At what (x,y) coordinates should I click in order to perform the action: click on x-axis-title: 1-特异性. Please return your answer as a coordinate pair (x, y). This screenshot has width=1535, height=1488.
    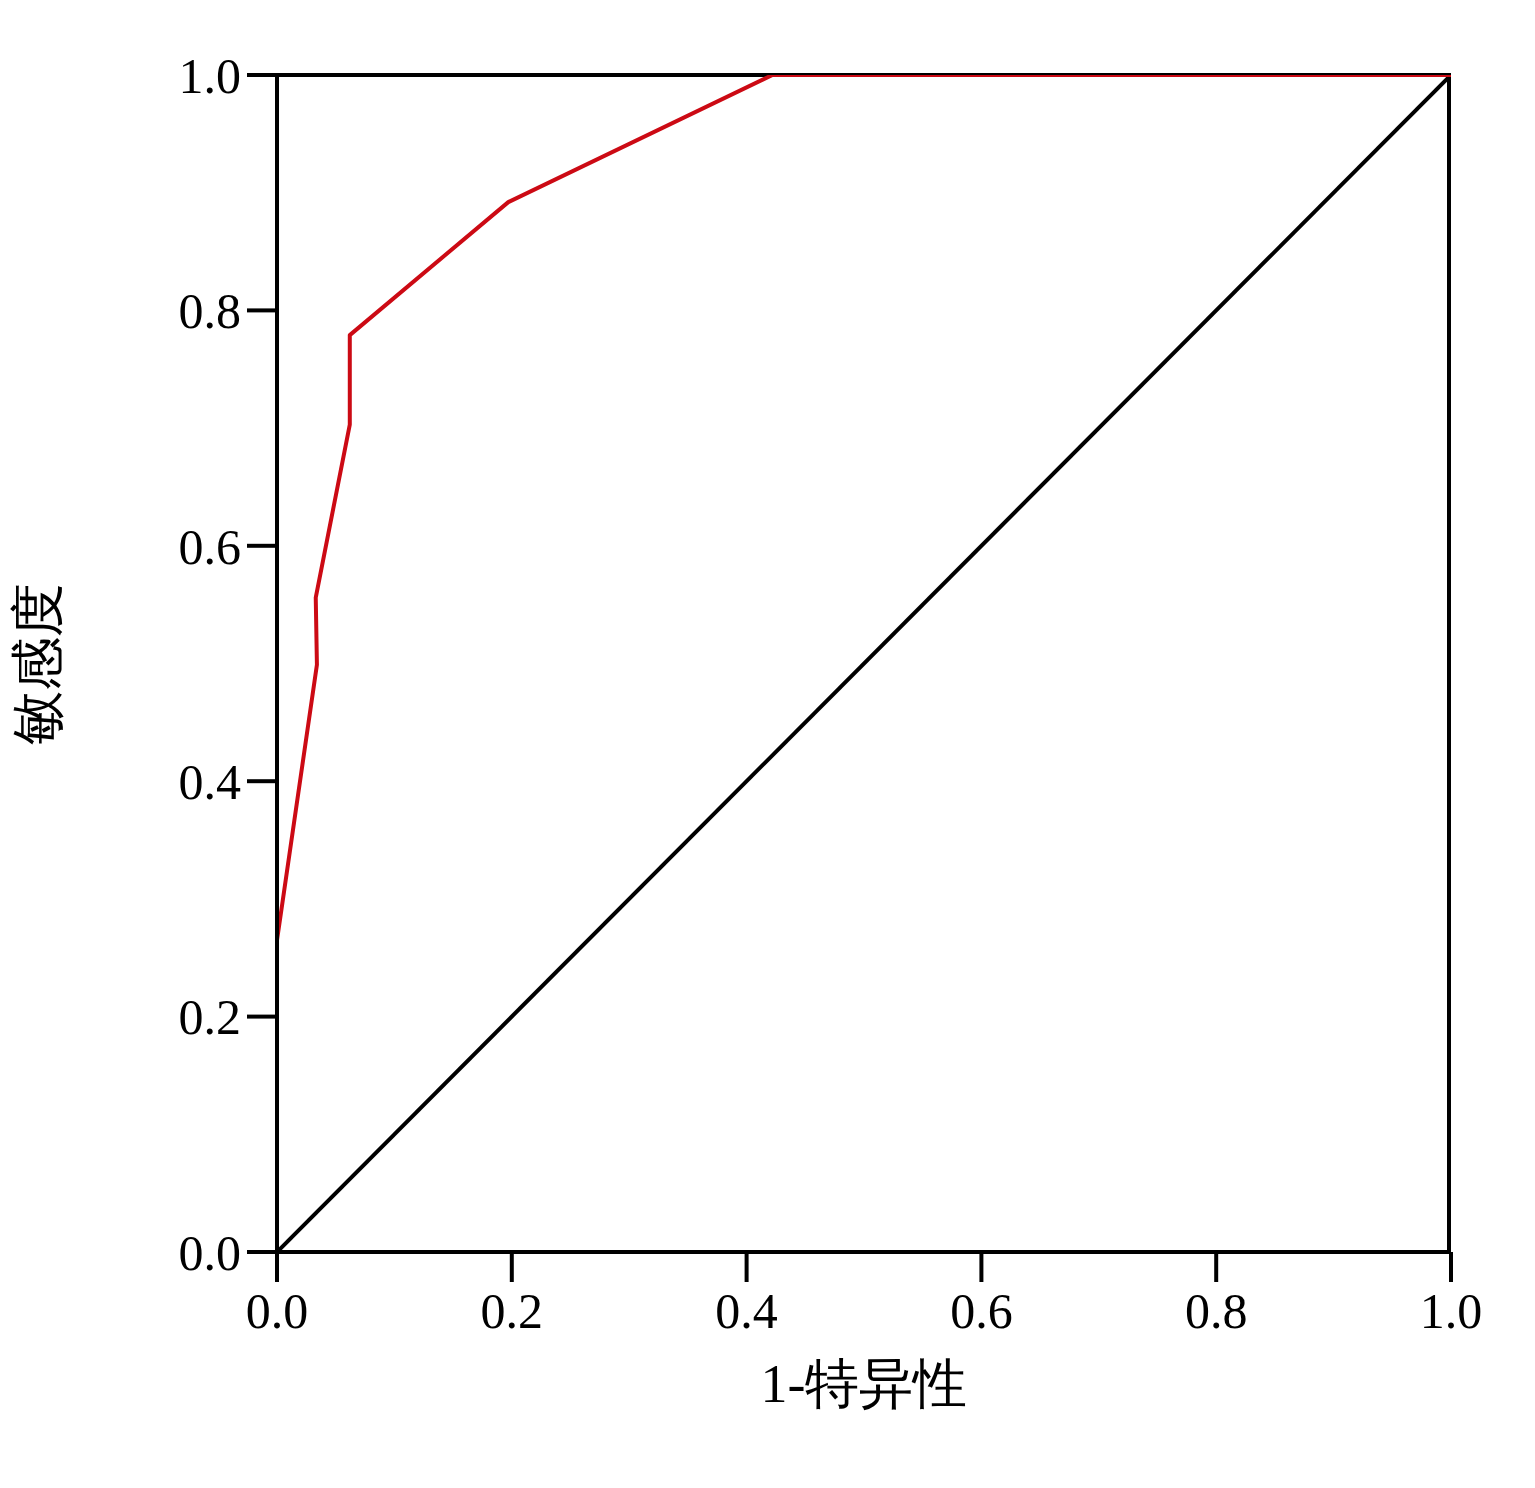
    Looking at the image, I should click on (864, 1384).